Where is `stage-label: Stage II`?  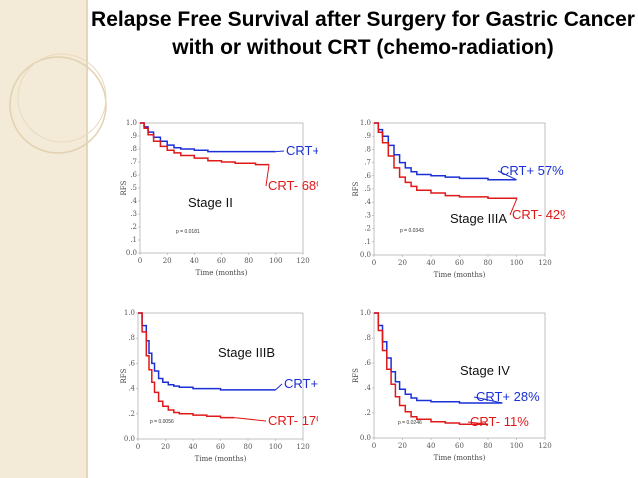 stage-label: Stage II is located at coordinates (210, 202).